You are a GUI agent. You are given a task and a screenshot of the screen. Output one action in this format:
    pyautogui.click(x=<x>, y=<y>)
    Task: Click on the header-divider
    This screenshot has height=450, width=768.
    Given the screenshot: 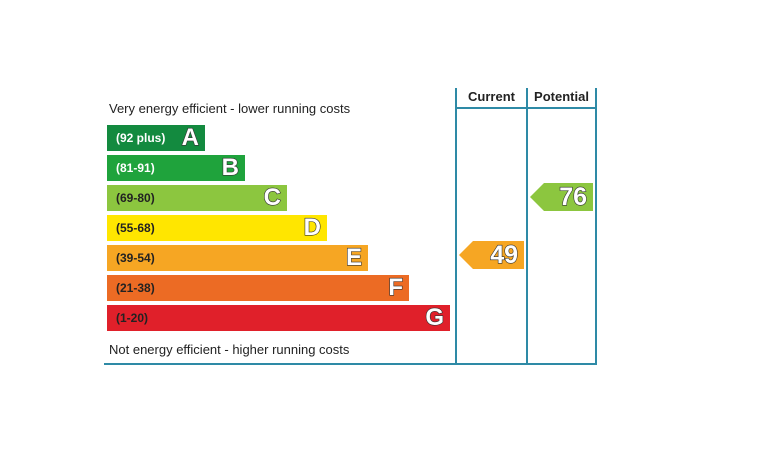 What is the action you would take?
    pyautogui.click(x=526, y=108)
    